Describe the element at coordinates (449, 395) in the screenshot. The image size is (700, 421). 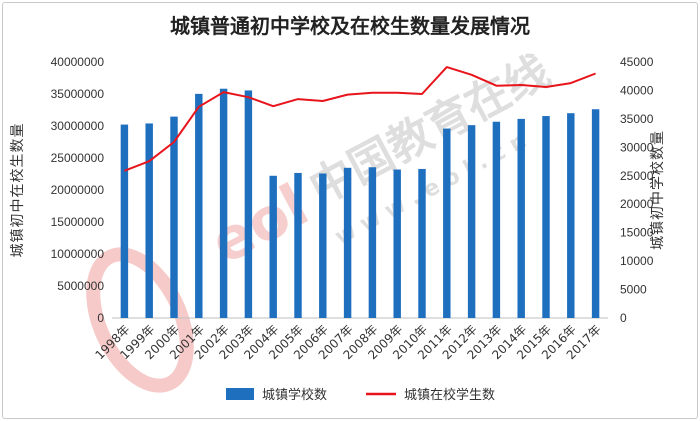
I see `legend-label-line: 城镇在校学生数` at that location.